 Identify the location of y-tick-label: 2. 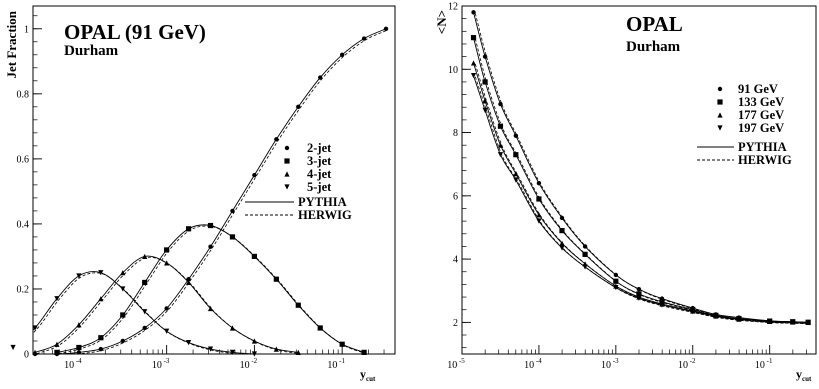
(455, 323).